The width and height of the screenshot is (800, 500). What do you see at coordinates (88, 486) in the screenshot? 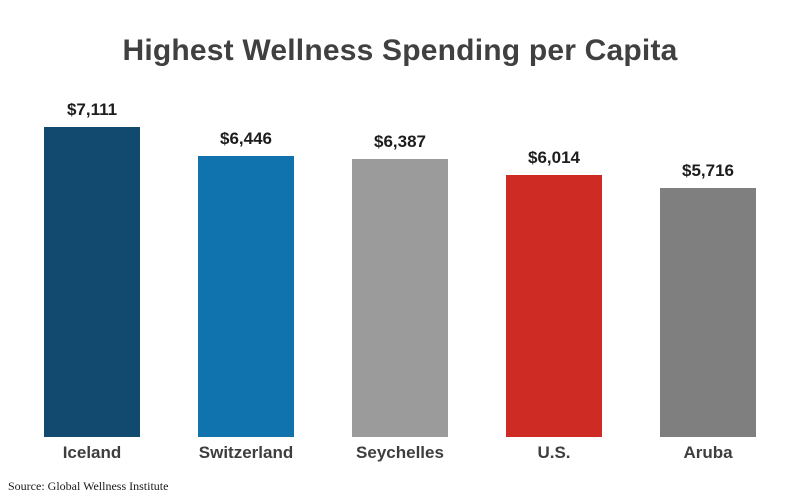
I see `source-note: Source: Global Wellness Institute` at bounding box center [88, 486].